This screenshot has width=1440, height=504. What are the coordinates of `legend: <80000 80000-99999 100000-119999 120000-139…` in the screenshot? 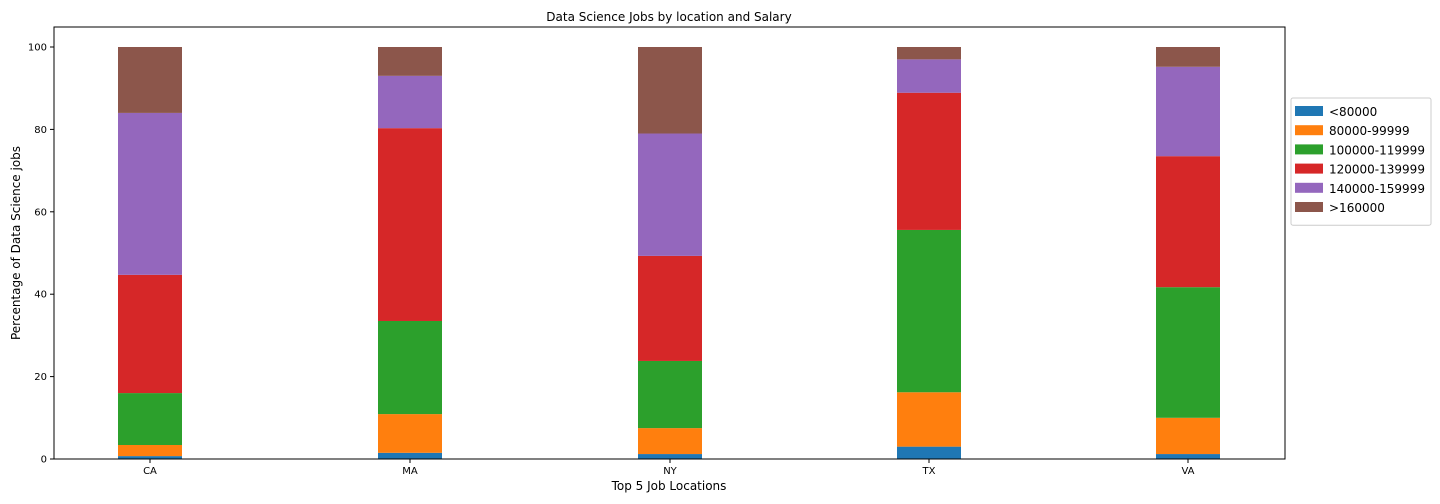 It's located at (1361, 161).